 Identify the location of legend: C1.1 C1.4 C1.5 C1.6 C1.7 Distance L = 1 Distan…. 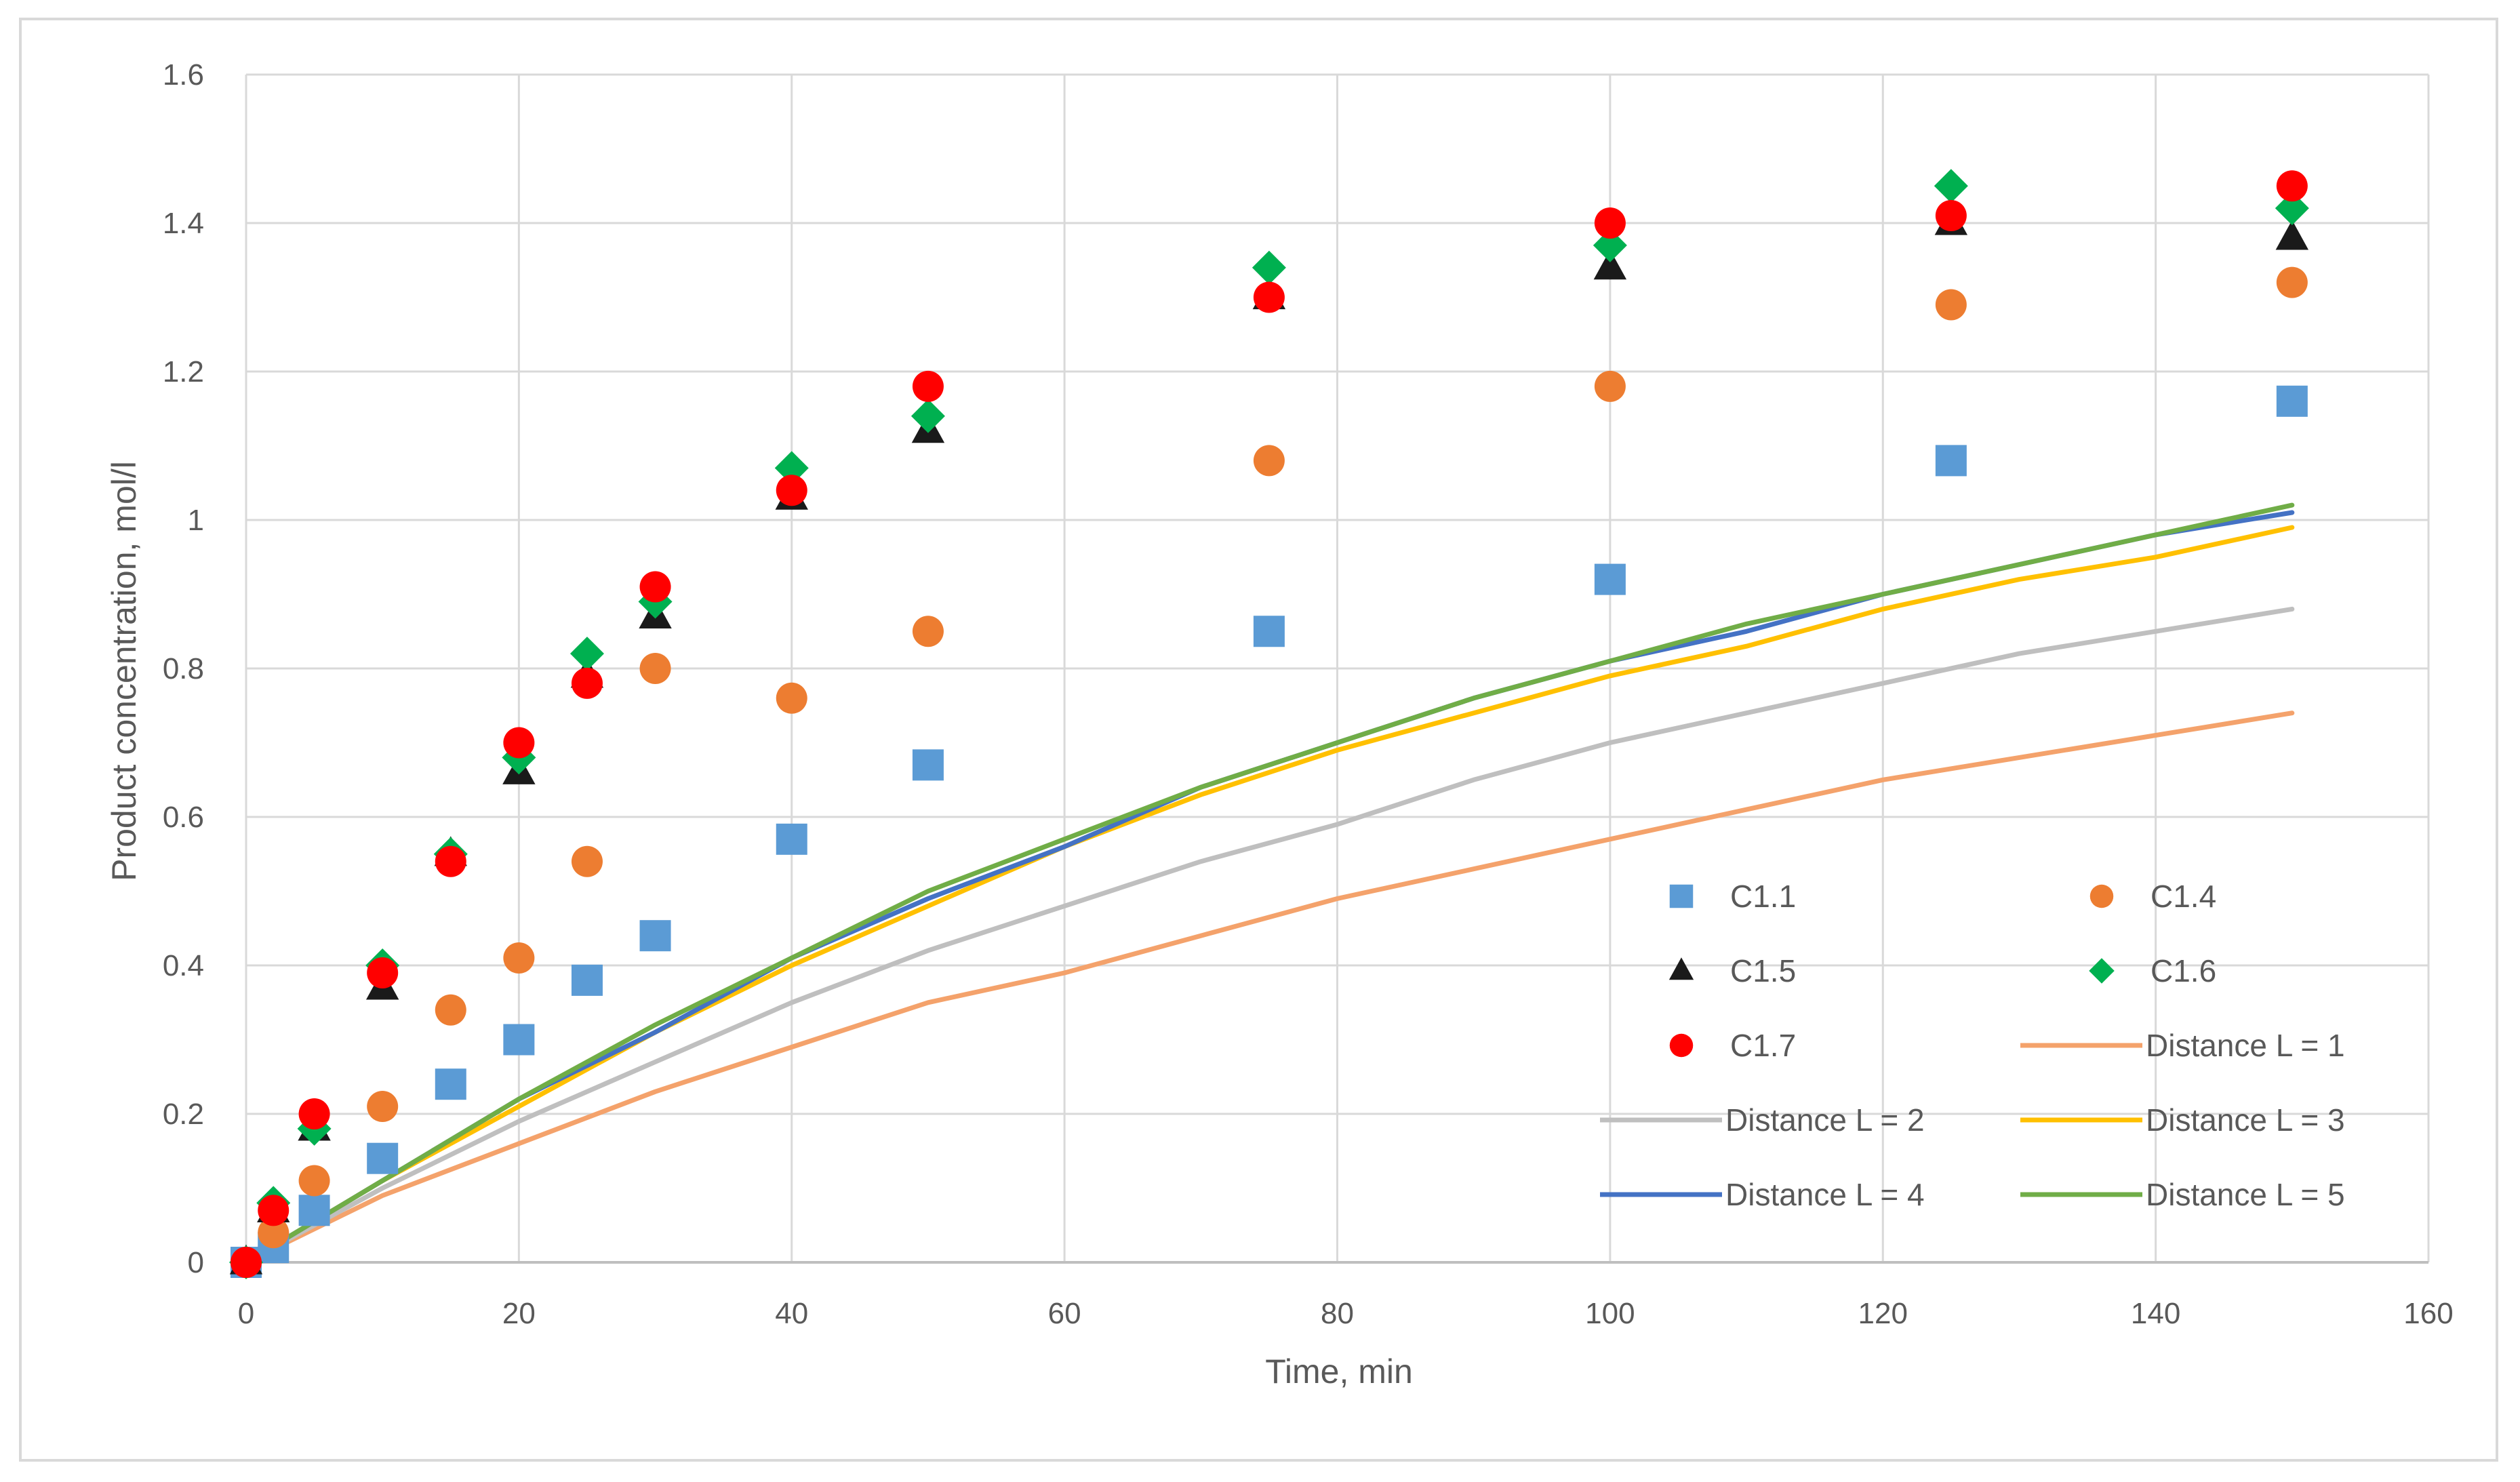
(1972, 1046).